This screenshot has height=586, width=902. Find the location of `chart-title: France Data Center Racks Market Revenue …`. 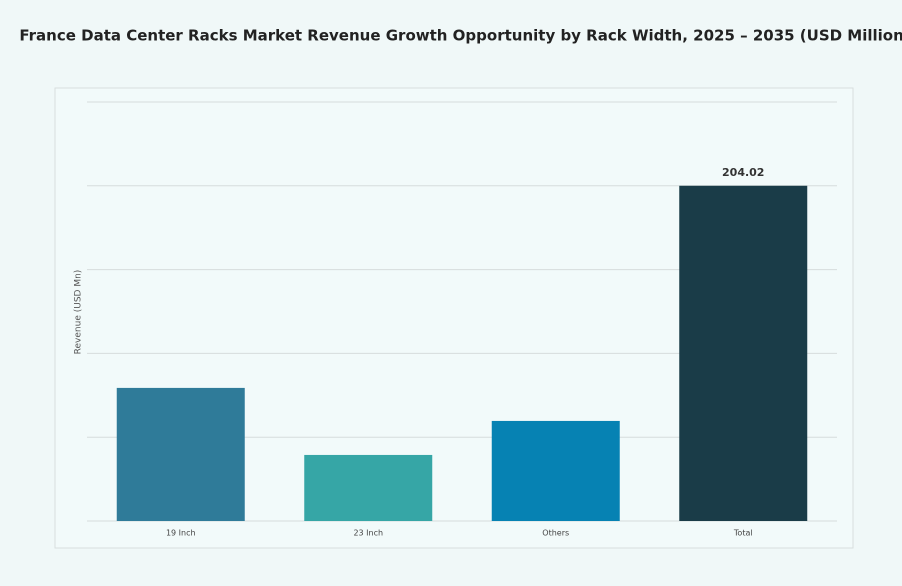

chart-title: France Data Center Racks Market Revenue … is located at coordinates (460, 36).